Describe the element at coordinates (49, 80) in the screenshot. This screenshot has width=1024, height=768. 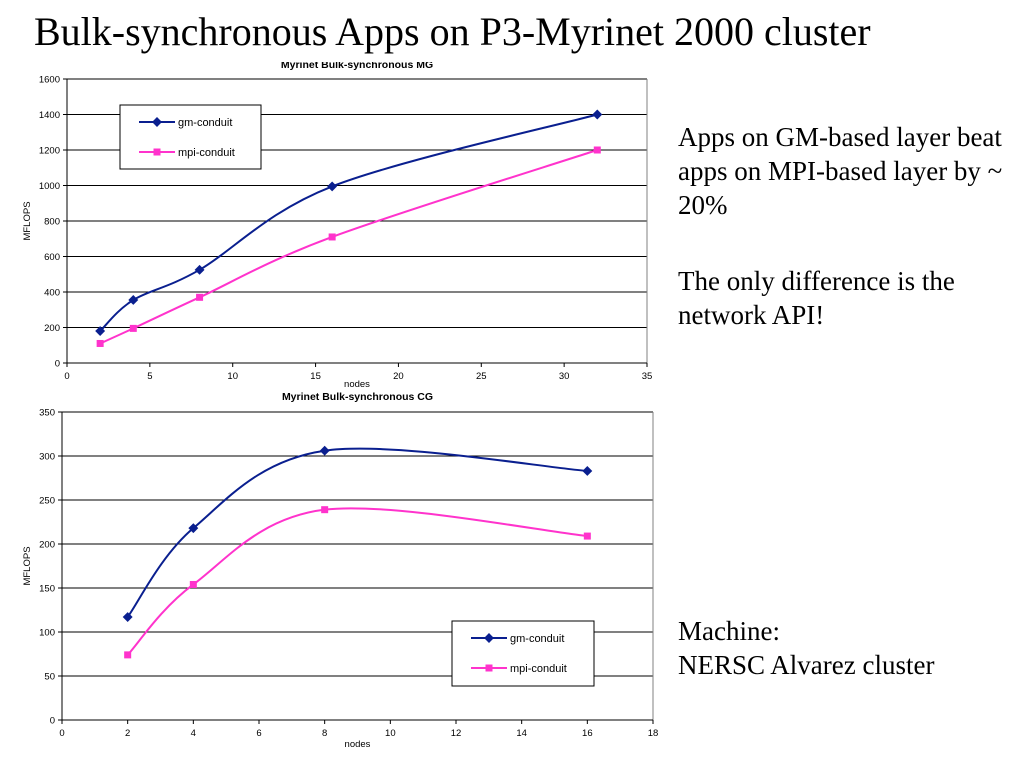
I see `mg-y-tick-label: 1600` at that location.